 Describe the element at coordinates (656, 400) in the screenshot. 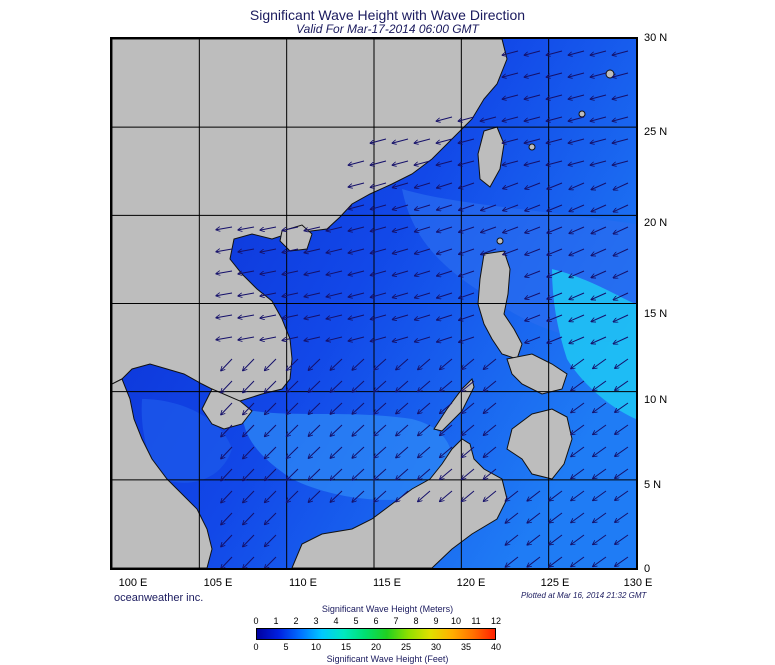

I see `lat-label-10n: 10 N` at that location.